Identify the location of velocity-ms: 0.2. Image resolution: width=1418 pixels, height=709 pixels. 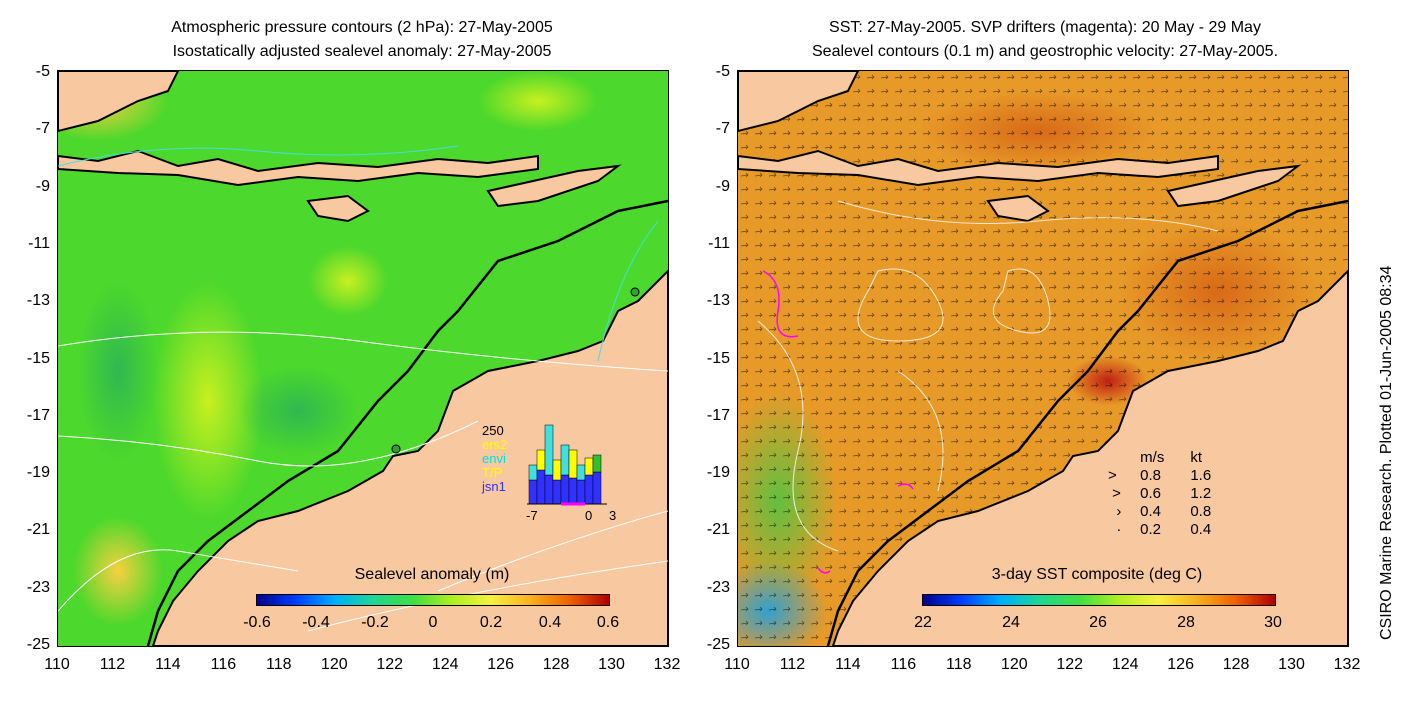
(1151, 529).